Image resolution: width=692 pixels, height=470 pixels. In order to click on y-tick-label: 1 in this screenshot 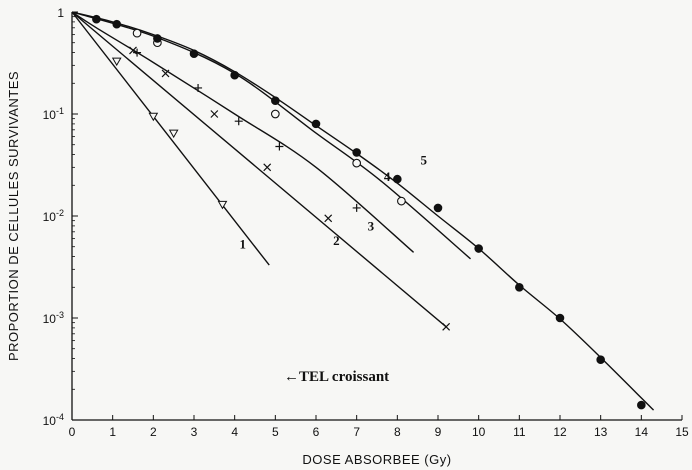, I will do `click(60, 13)`.